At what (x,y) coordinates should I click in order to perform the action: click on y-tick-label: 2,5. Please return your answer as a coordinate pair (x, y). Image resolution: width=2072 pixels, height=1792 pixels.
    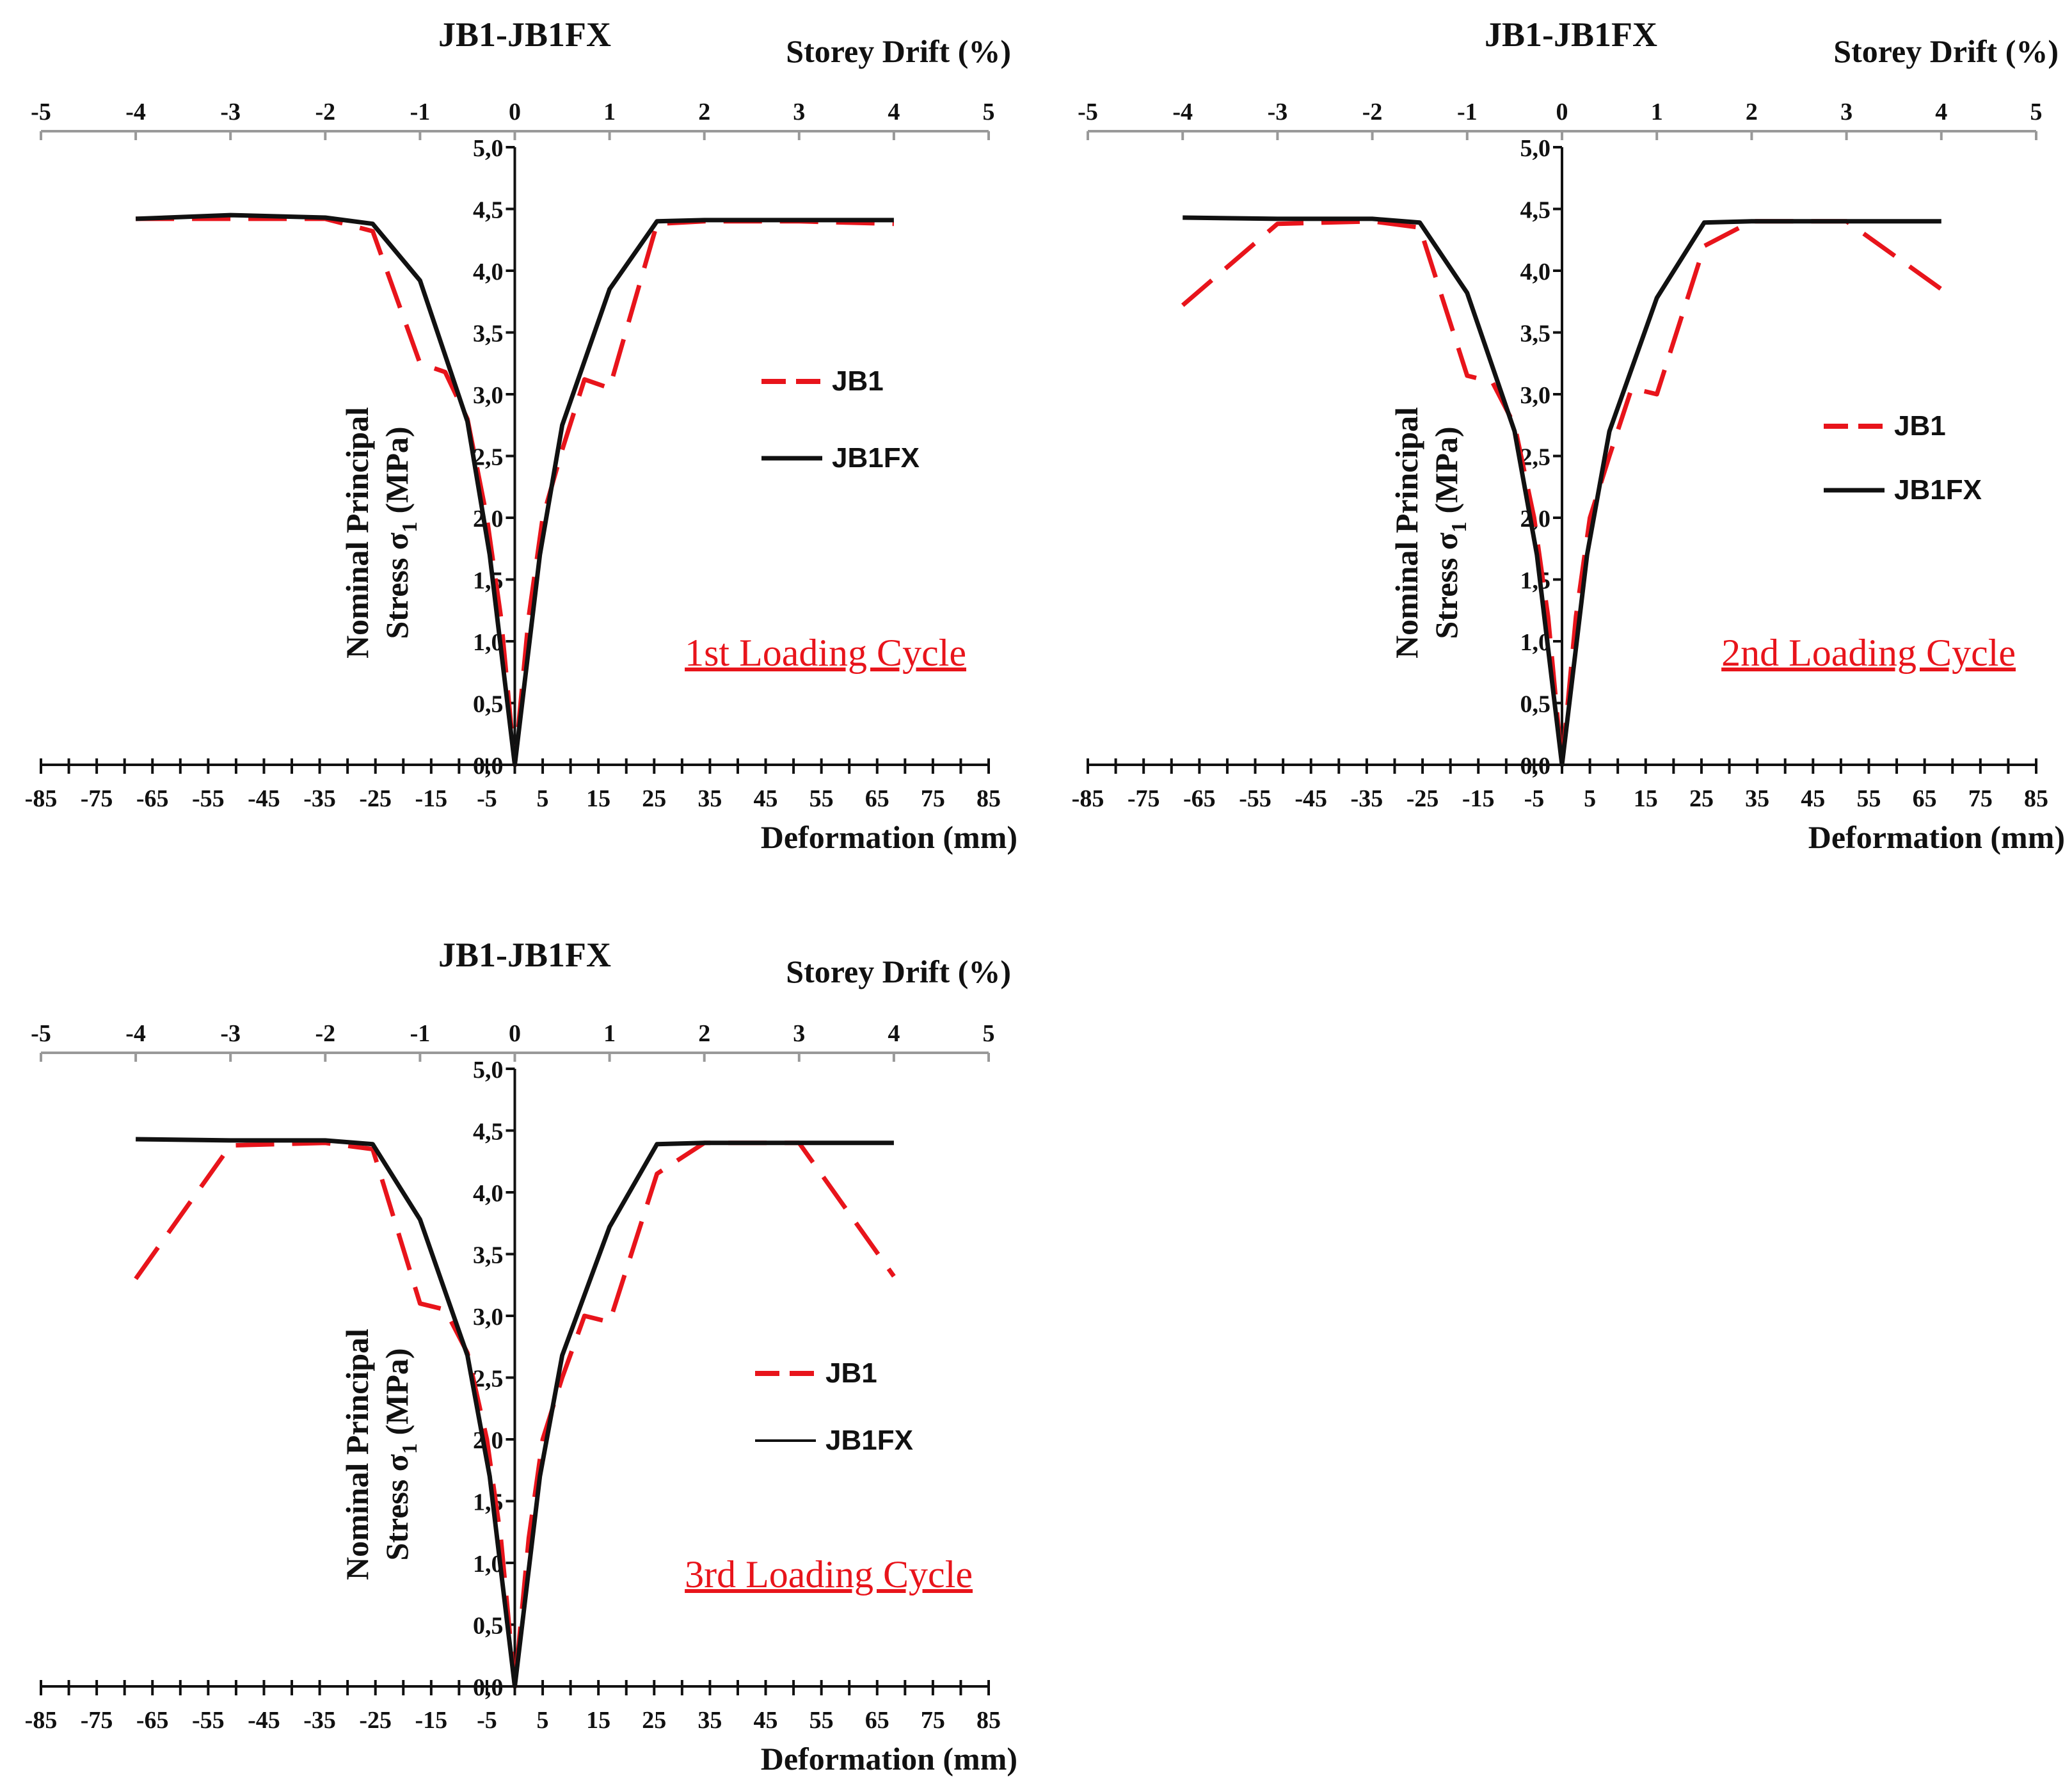
    Looking at the image, I should click on (488, 1379).